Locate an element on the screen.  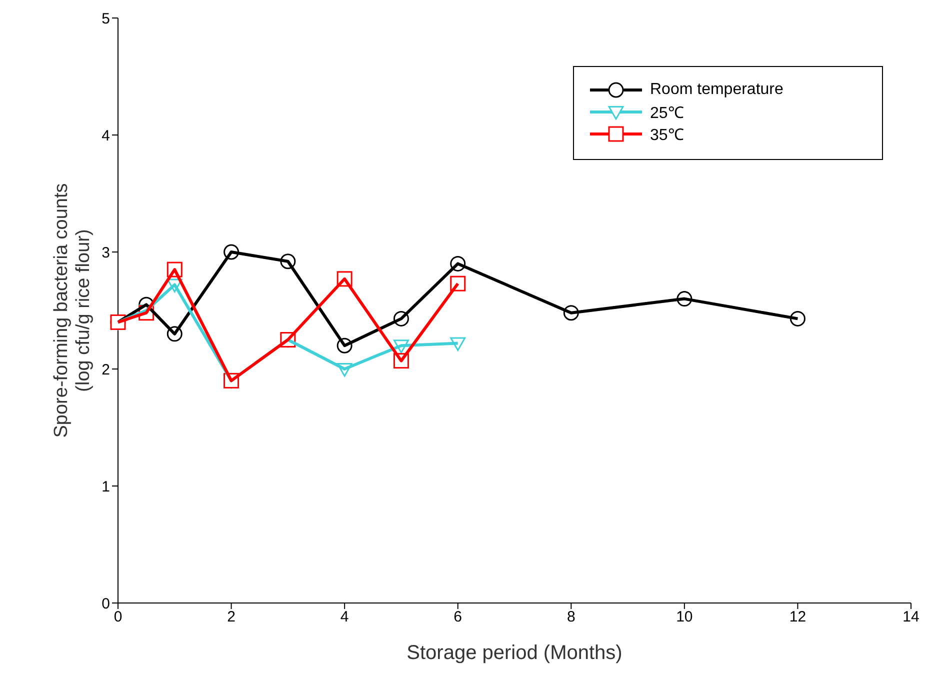
y-tick-label: 3 is located at coordinates (106, 253).